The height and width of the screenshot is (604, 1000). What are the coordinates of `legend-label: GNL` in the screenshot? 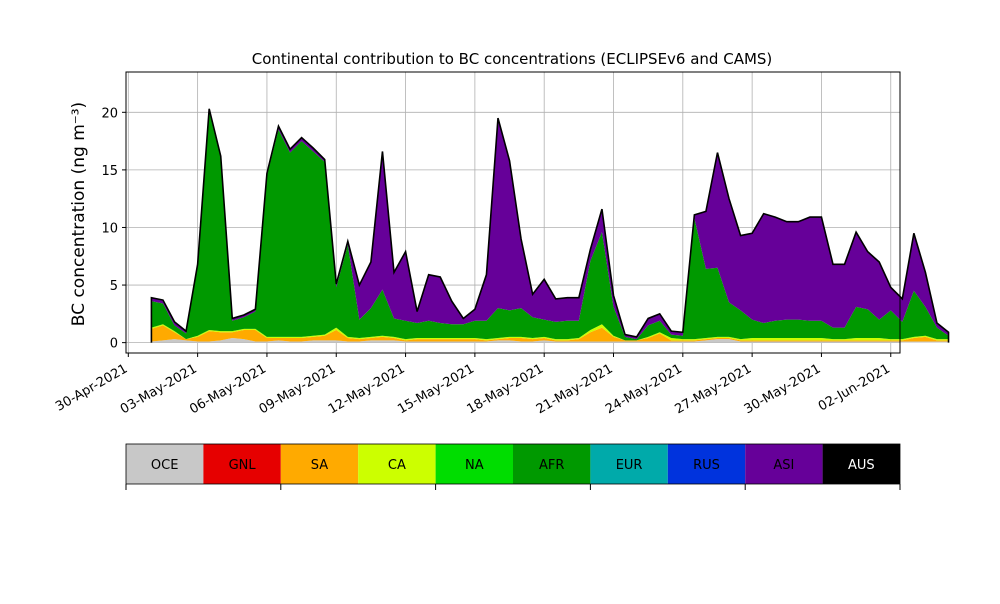 It's located at (243, 465).